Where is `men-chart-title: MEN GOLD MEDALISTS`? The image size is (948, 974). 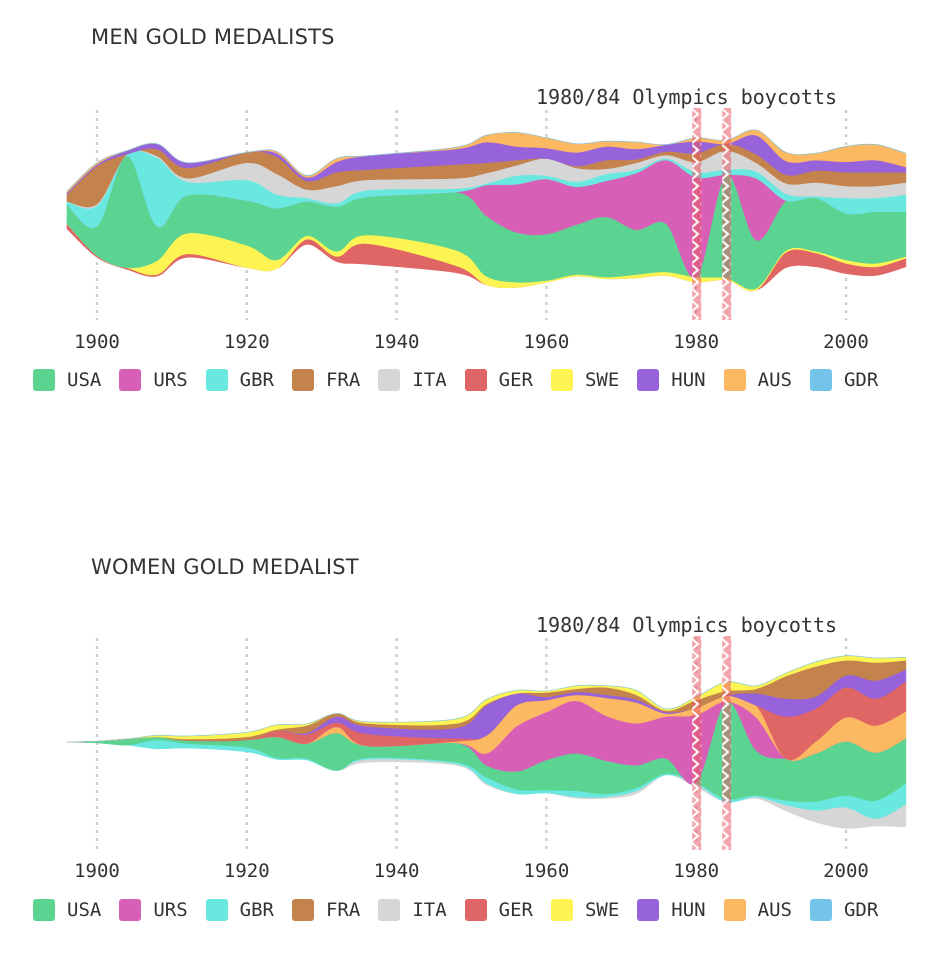 men-chart-title: MEN GOLD MEDALISTS is located at coordinates (213, 37).